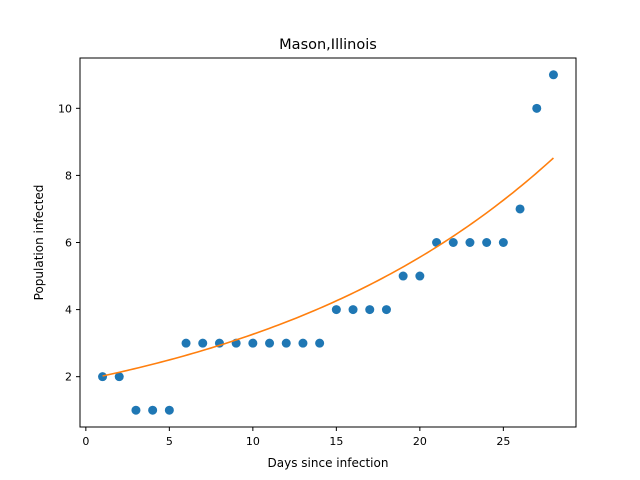 The height and width of the screenshot is (480, 640). Describe the element at coordinates (336, 441) in the screenshot. I see `x-tick-label: 15` at that location.